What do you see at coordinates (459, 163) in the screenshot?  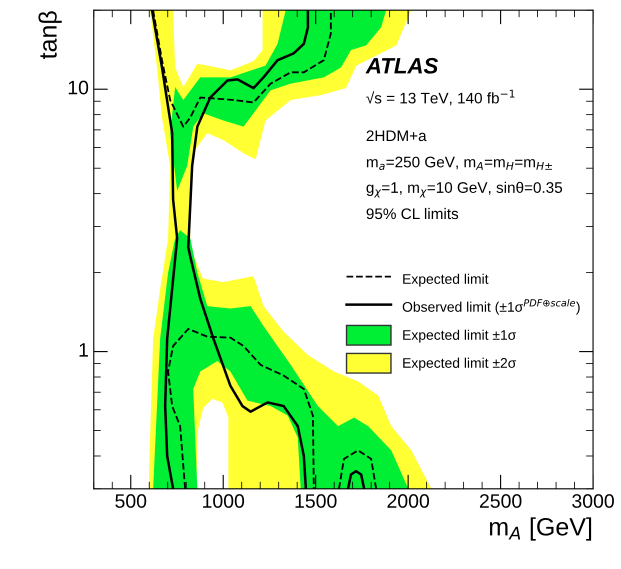 I see `annotation: m$_{a}$=250 GeV, m$_{A}$=m$_{H}$=m$_{H±}$` at bounding box center [459, 163].